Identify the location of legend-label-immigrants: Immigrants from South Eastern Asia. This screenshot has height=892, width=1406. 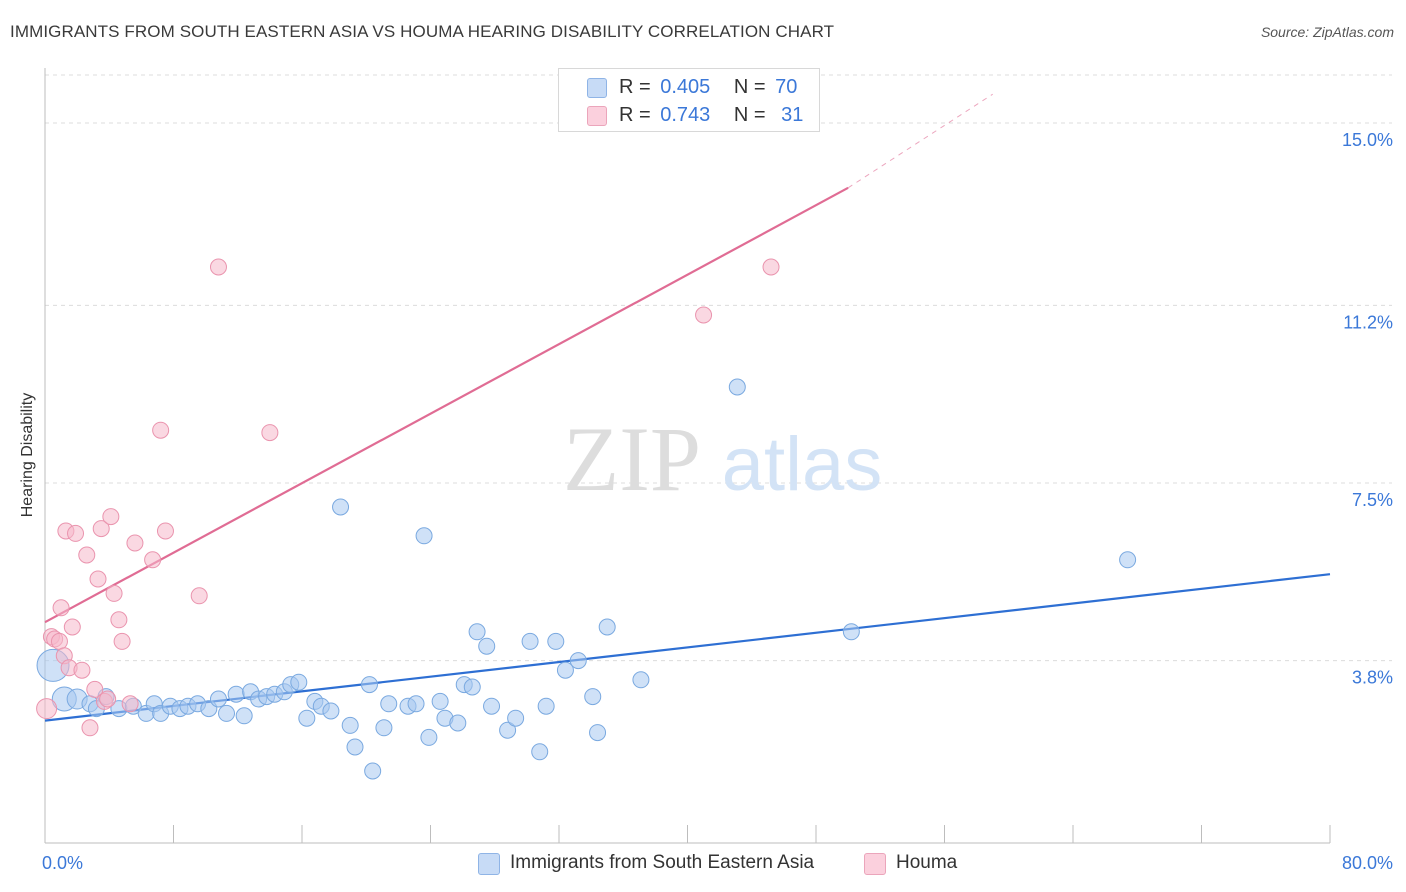
(662, 862).